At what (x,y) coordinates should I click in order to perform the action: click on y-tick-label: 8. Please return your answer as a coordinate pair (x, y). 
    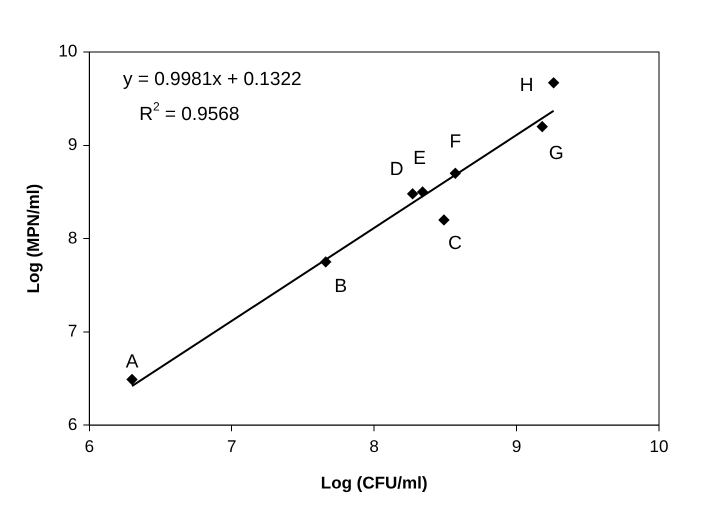
    Looking at the image, I should click on (73, 238).